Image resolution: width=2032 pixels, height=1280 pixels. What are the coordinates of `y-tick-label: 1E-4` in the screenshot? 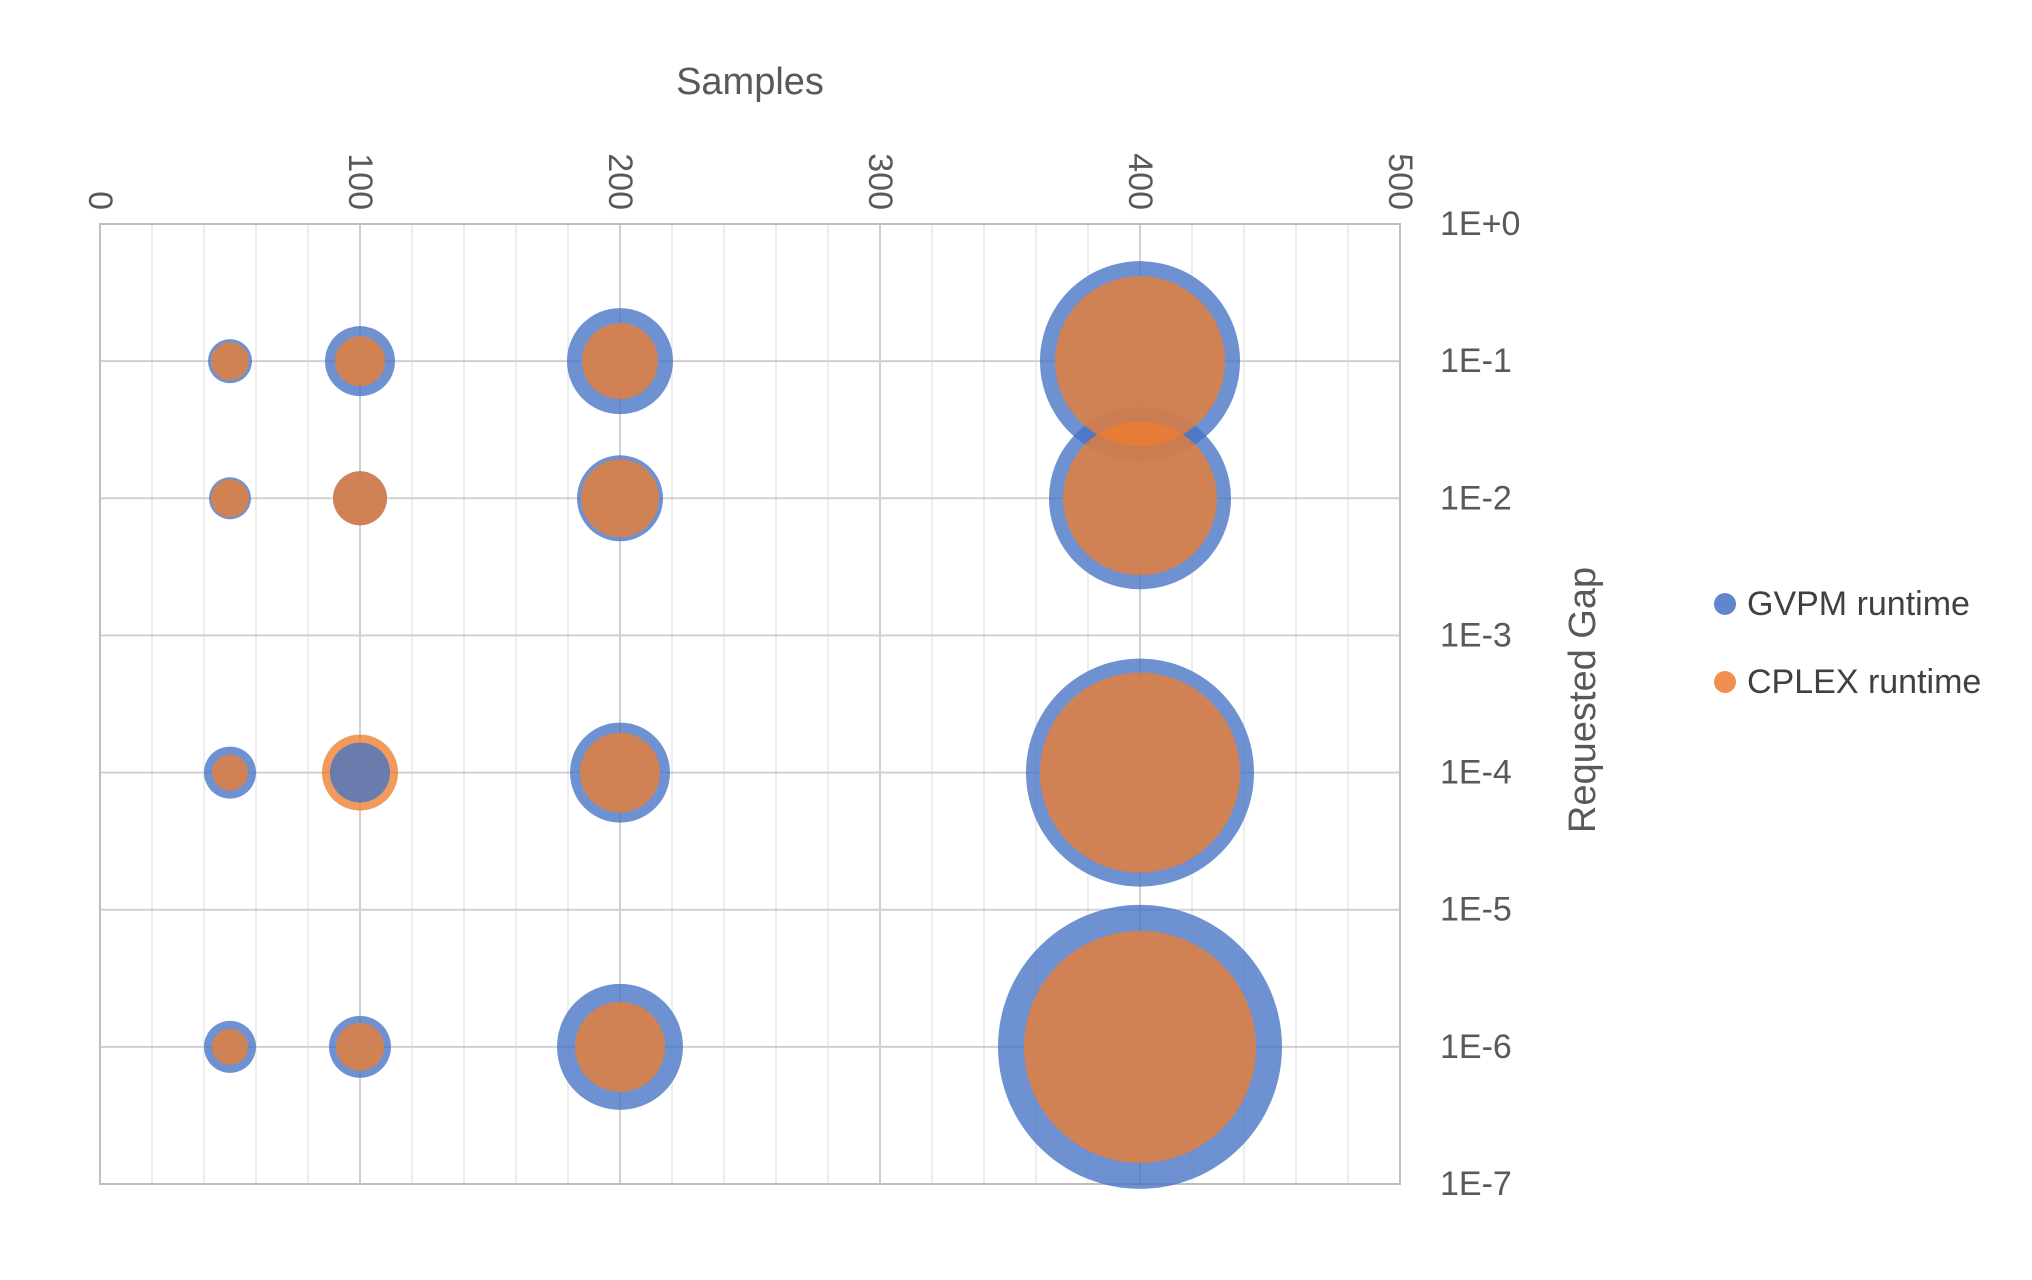 It's located at (1476, 773).